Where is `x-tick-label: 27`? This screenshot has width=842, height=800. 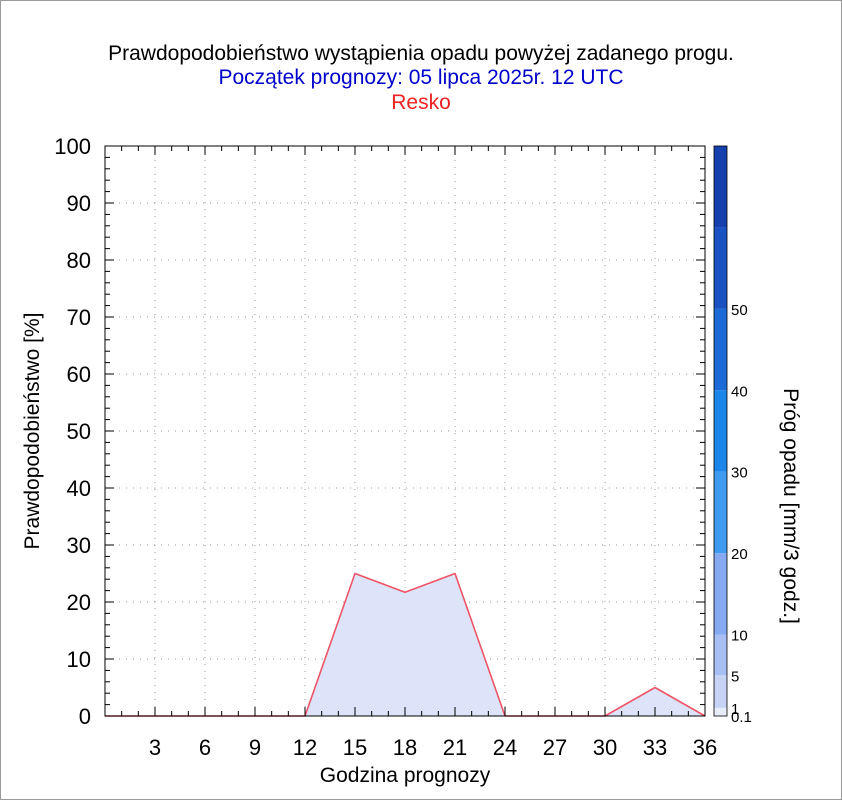 x-tick-label: 27 is located at coordinates (555, 747).